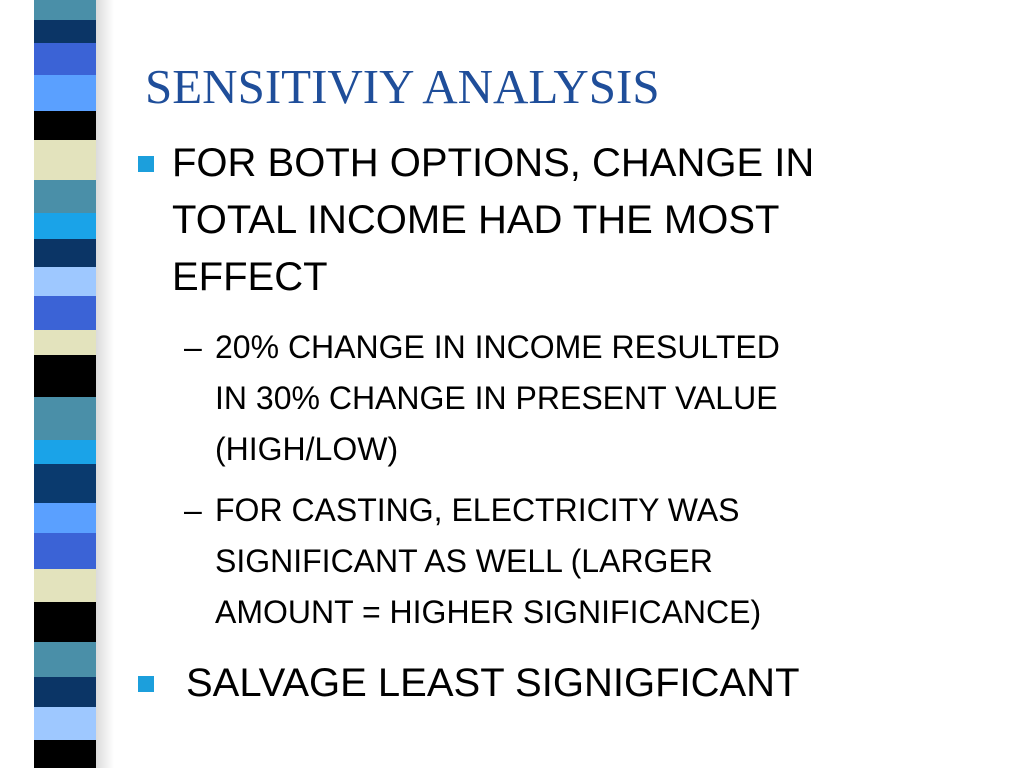  What do you see at coordinates (496, 398) in the screenshot?
I see `subbullet-text-line: IN 30% CHANGE IN PRESENT VALUE` at bounding box center [496, 398].